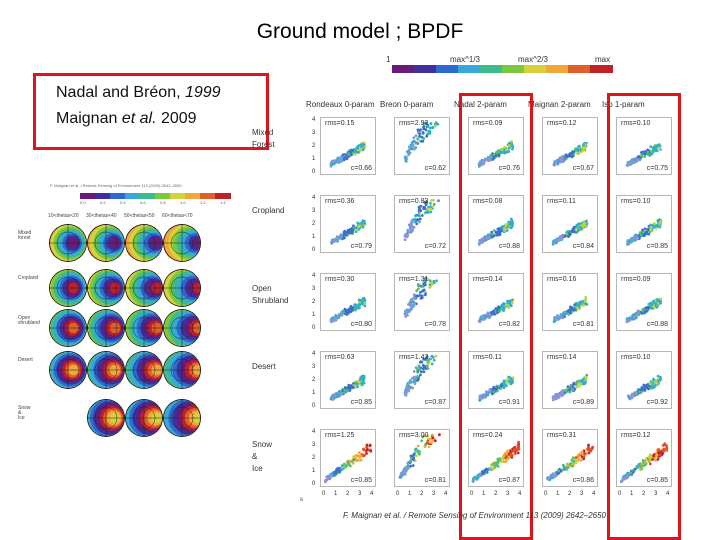 The height and width of the screenshot is (540, 720). I want to click on correlation-label: c=0.81, so click(435, 480).